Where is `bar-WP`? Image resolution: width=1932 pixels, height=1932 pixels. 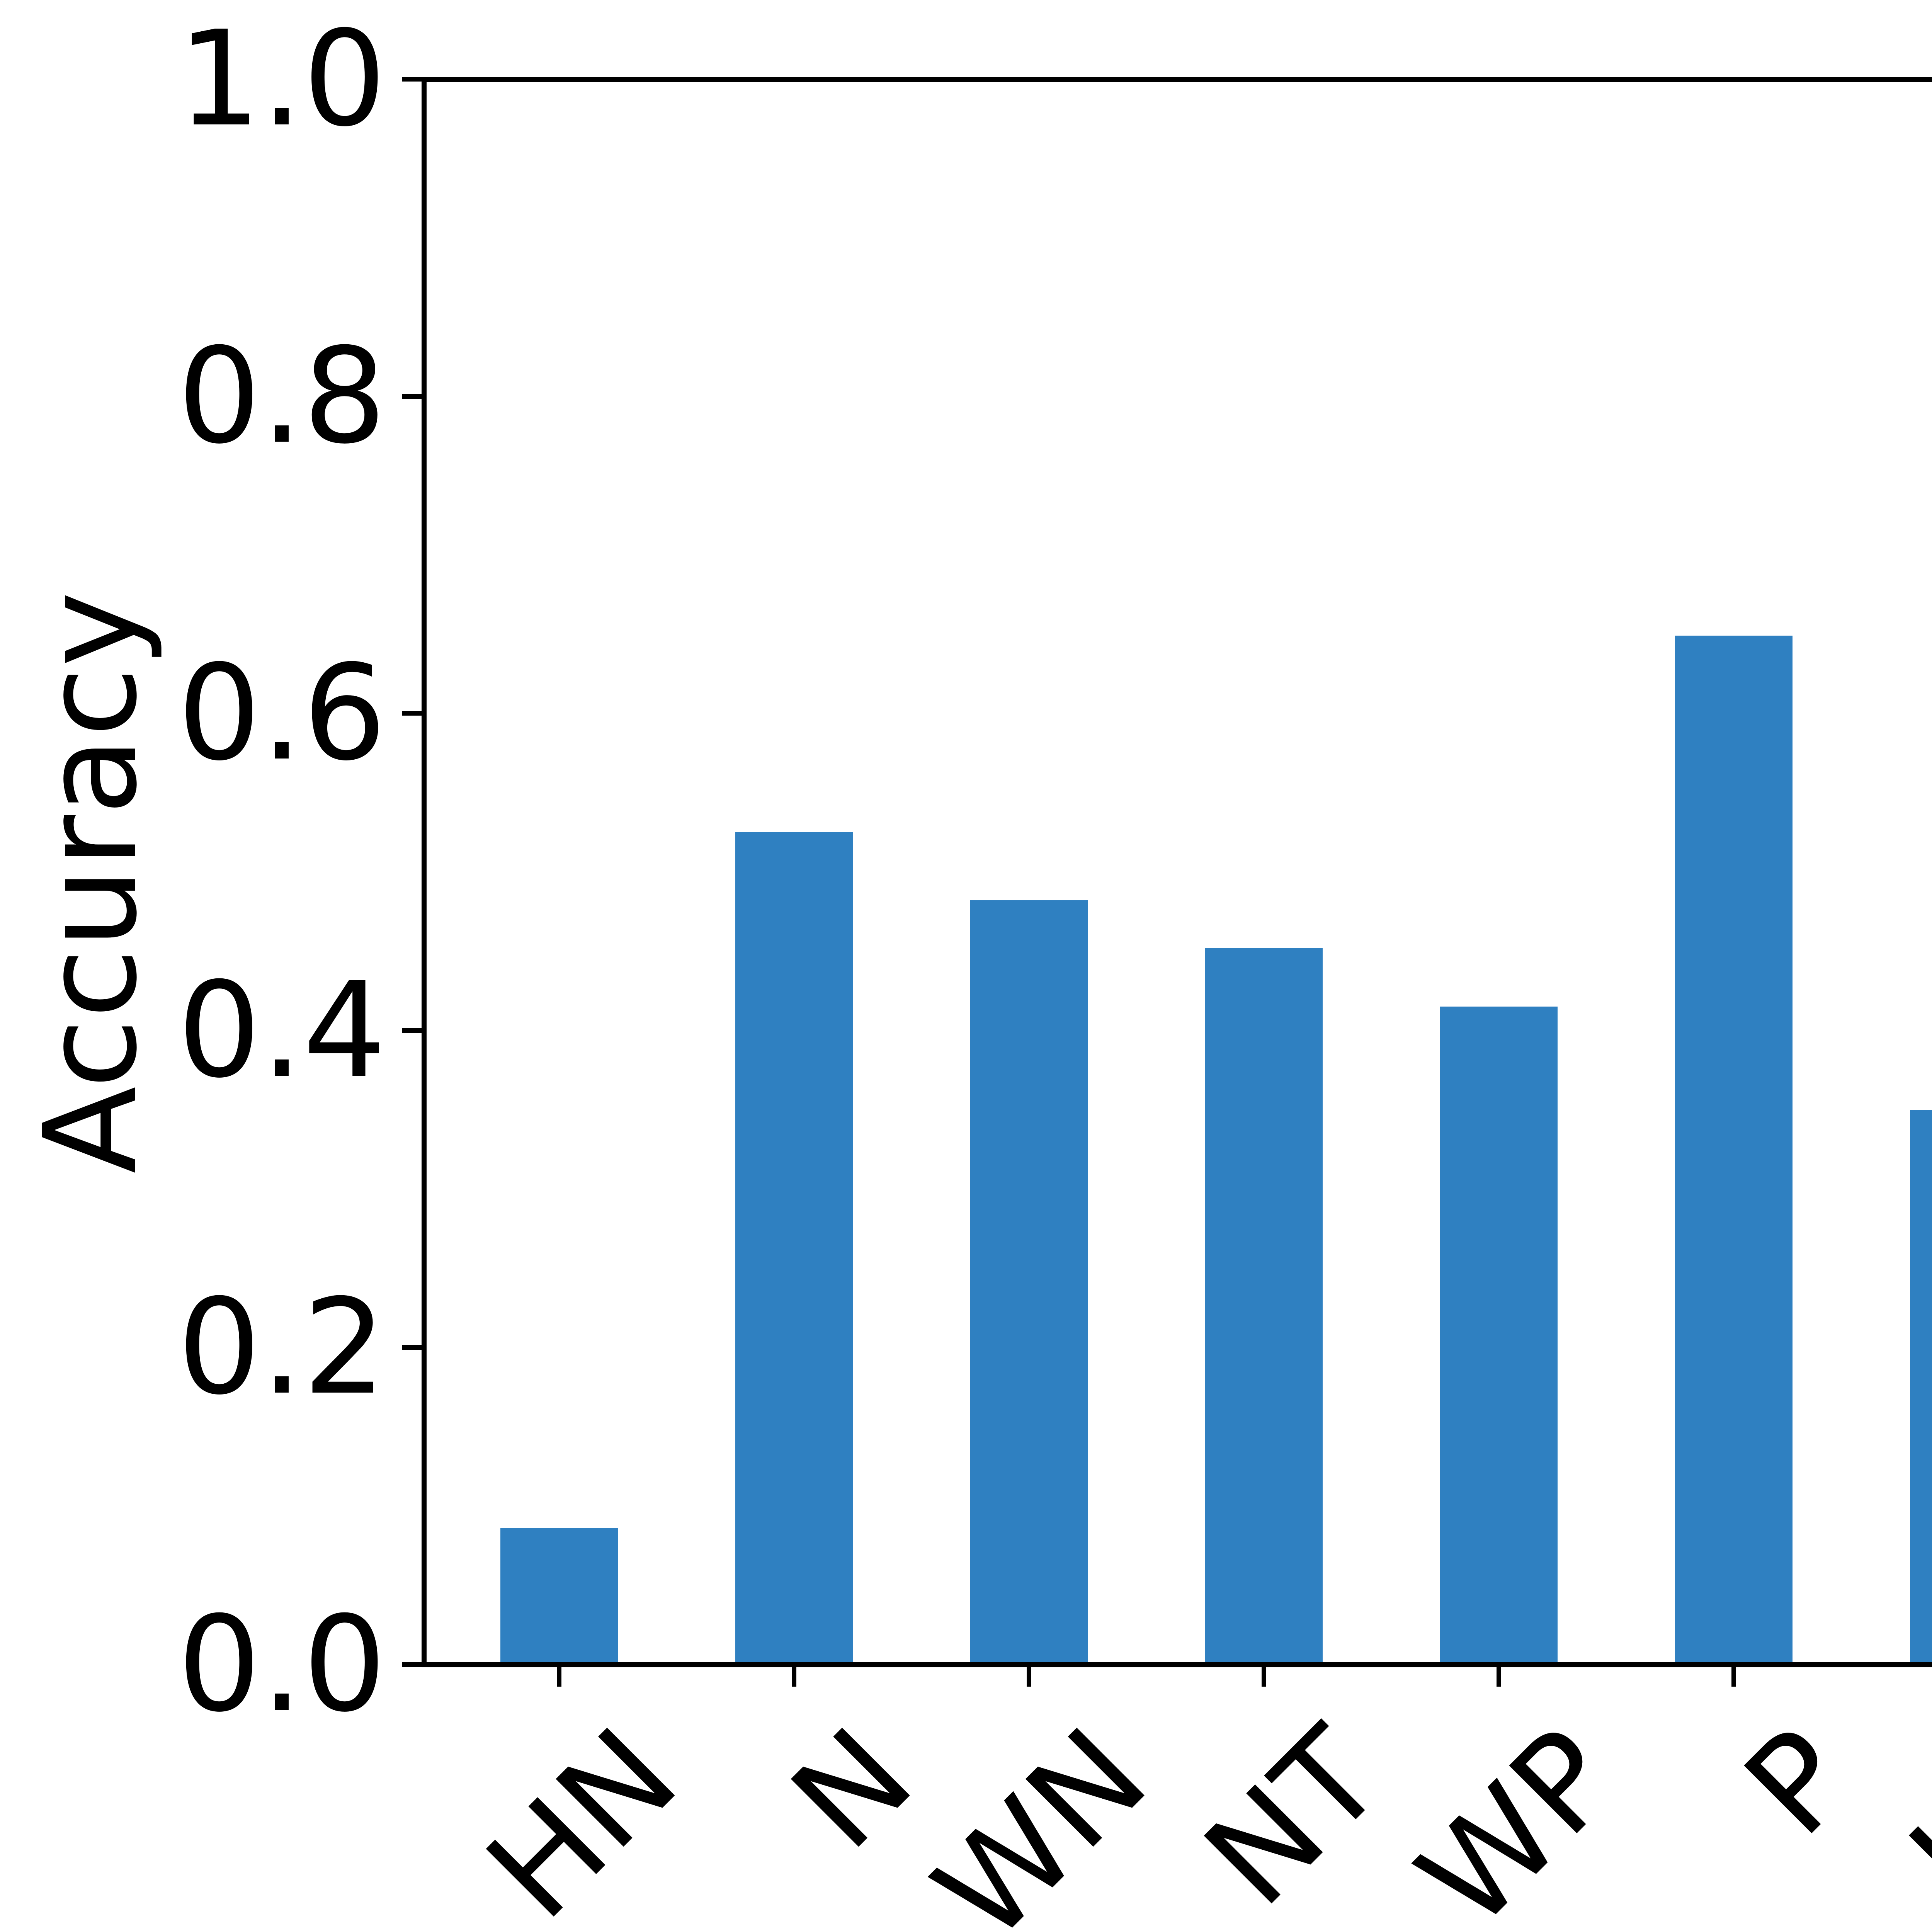 bar-WP is located at coordinates (1499, 1336).